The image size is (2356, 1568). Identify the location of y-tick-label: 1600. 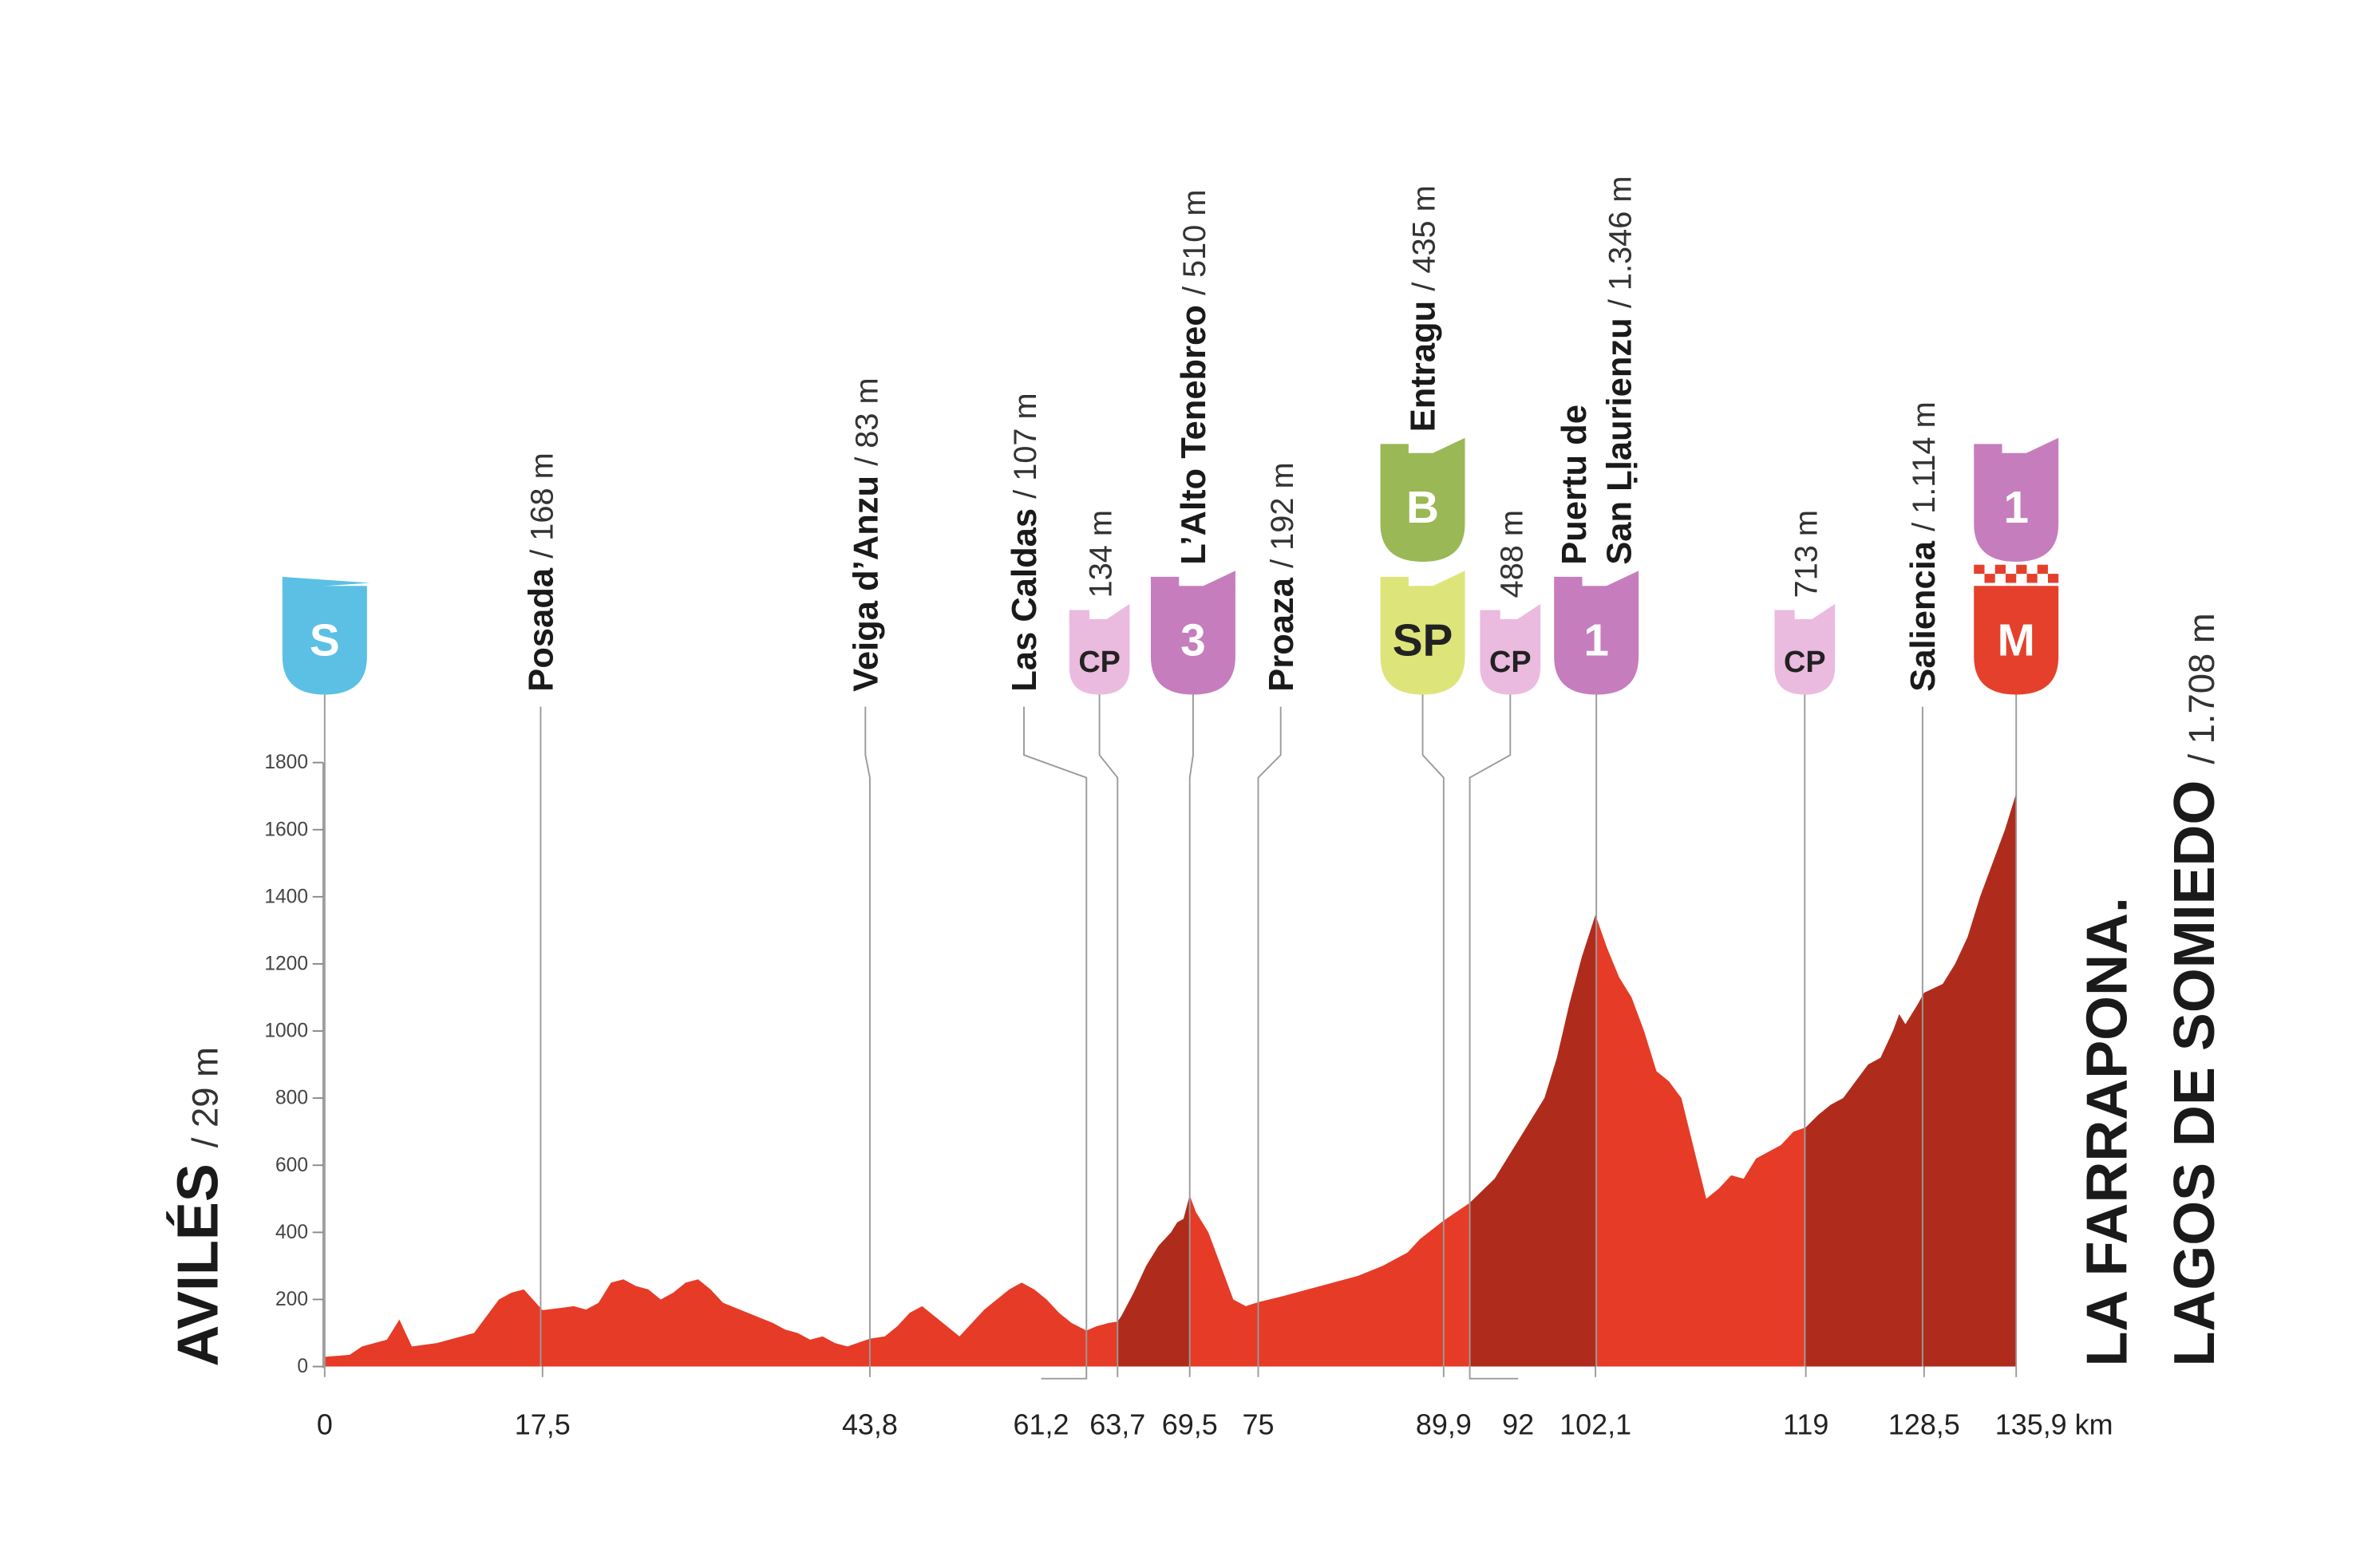
(286, 829).